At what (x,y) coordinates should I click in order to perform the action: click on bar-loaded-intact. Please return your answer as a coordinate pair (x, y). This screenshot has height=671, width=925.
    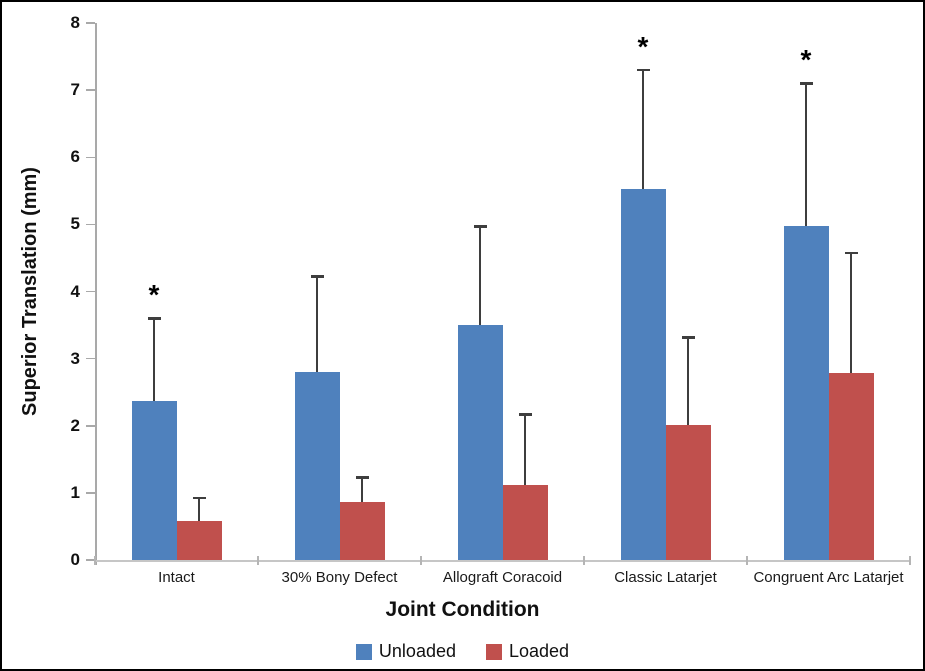
    Looking at the image, I should click on (199, 540).